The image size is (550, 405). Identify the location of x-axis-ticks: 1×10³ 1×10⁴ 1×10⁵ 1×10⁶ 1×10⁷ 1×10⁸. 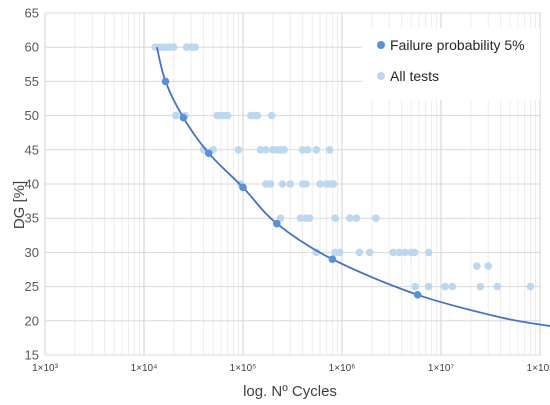
(291, 368).